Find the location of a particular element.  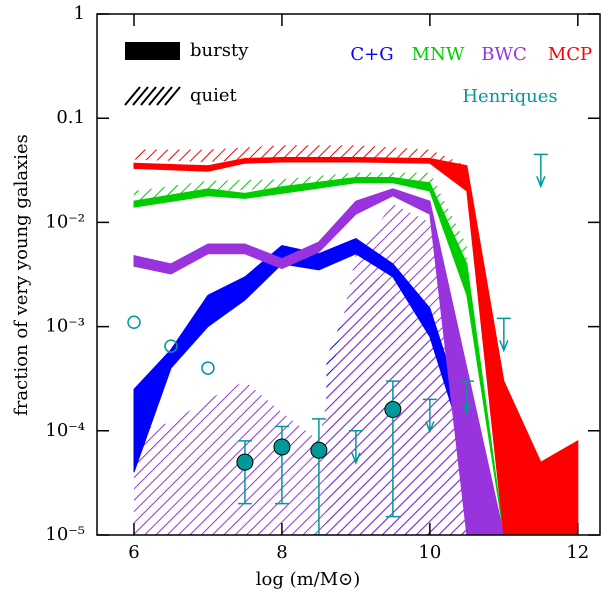

legend-label: BWC is located at coordinates (504, 54).